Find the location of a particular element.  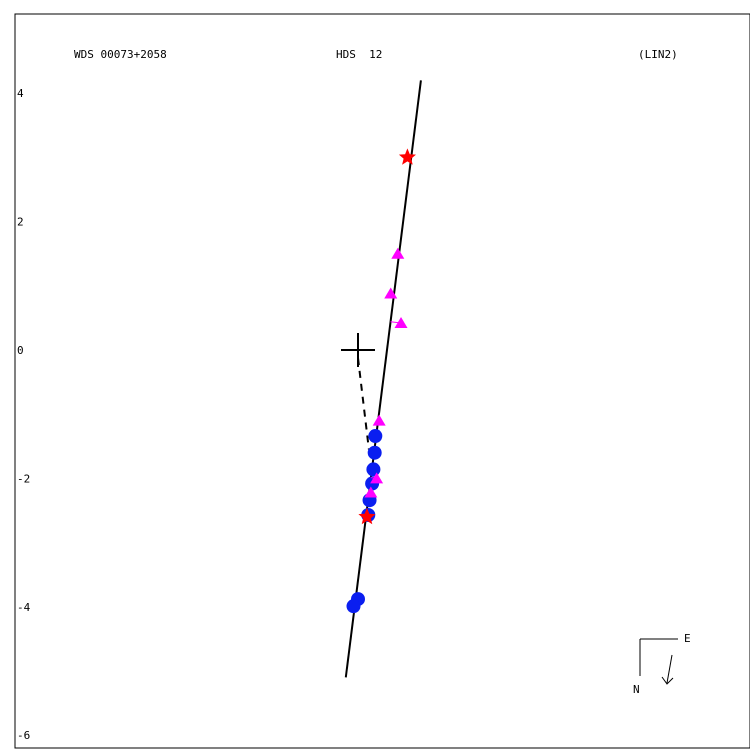

header-hds-label: HDS 12 is located at coordinates (359, 54).